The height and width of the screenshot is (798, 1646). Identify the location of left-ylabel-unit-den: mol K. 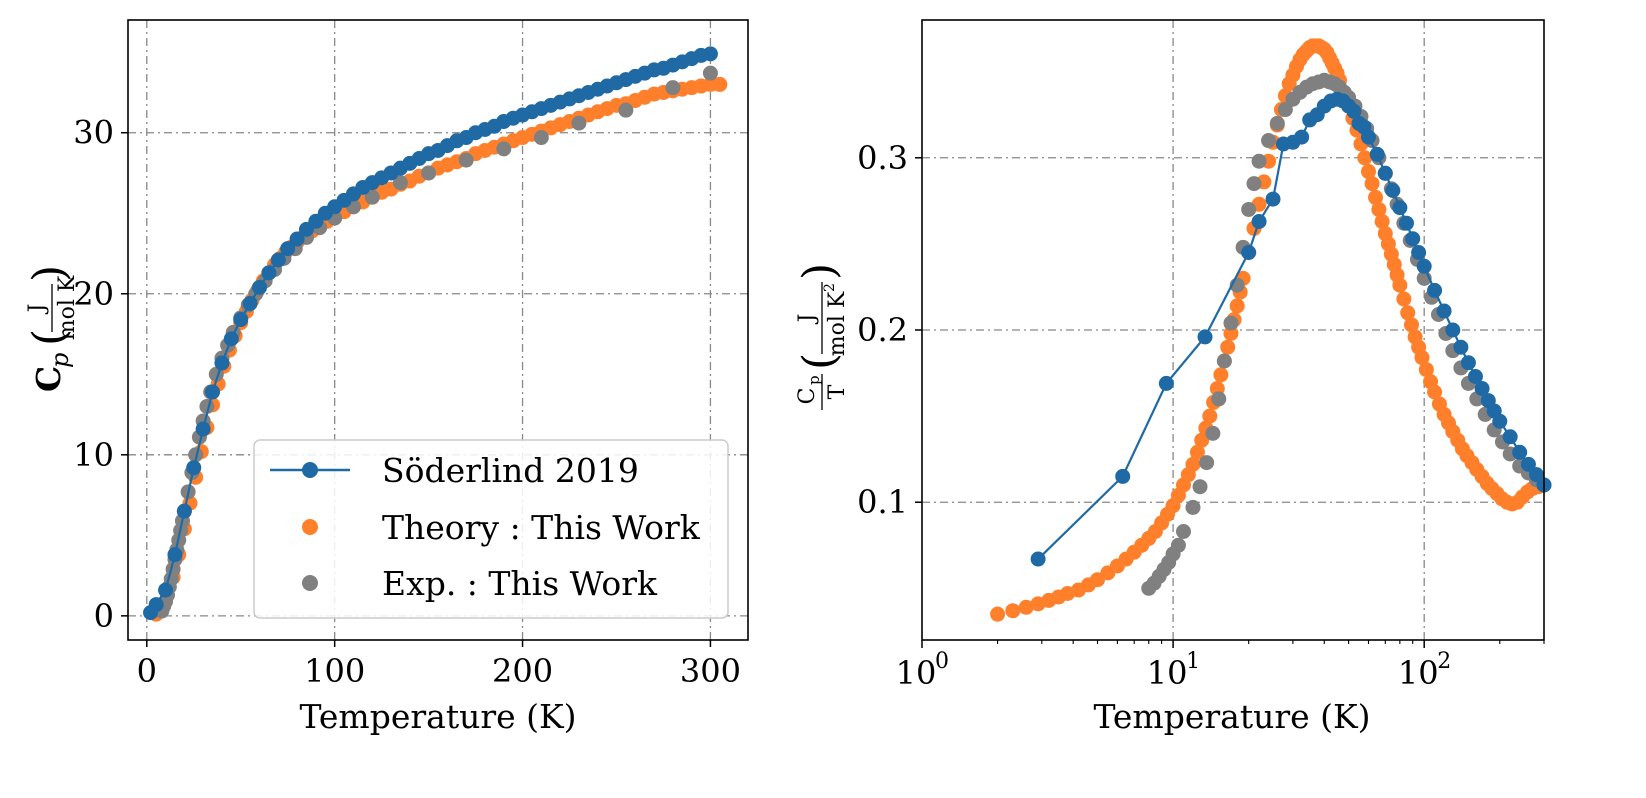
(67, 307).